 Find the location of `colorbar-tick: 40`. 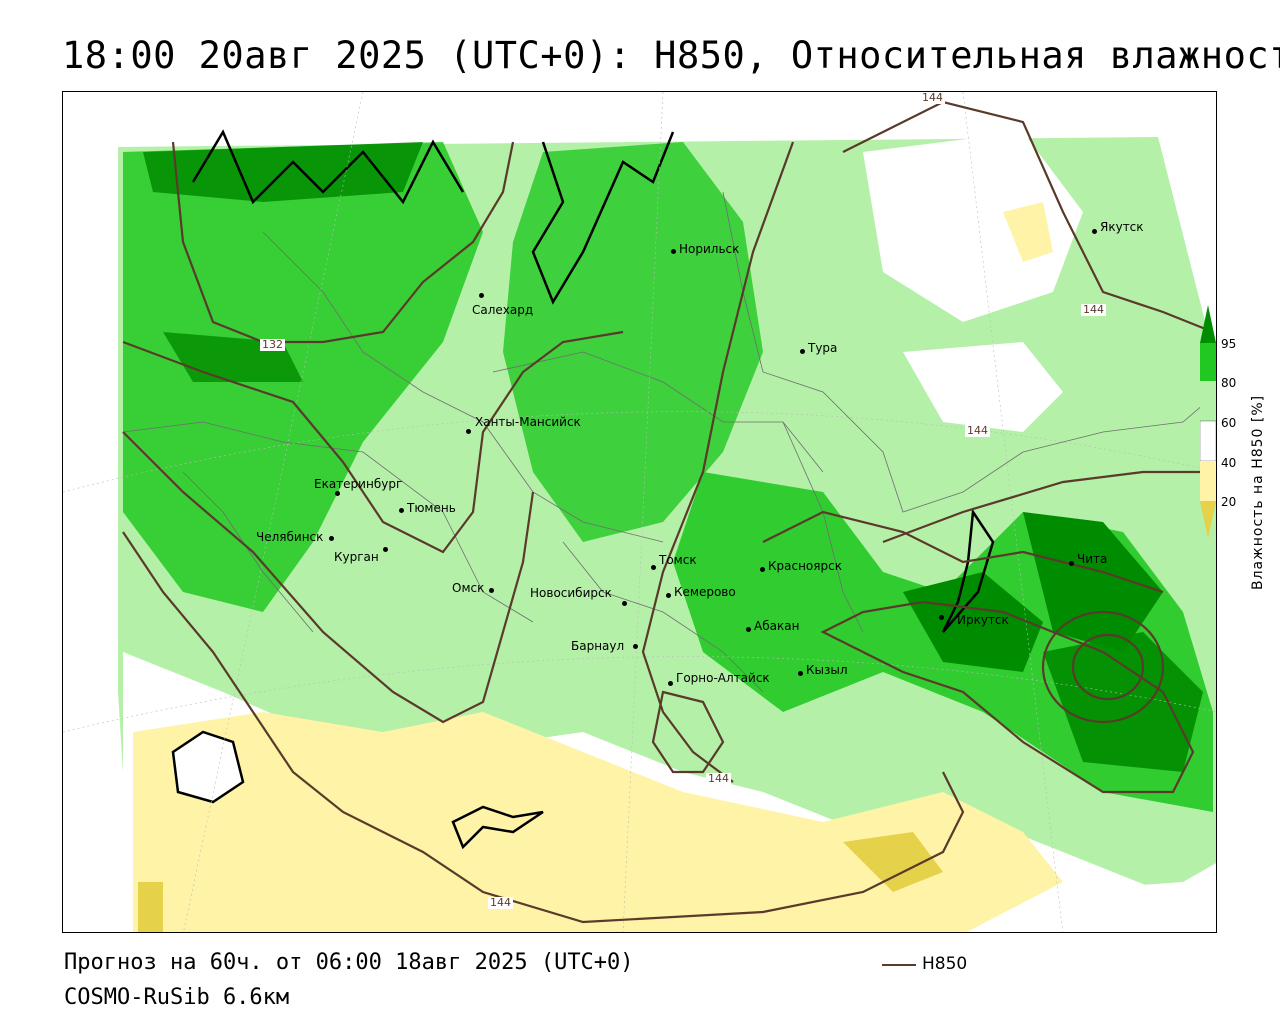

colorbar-tick: 40 is located at coordinates (1229, 463).